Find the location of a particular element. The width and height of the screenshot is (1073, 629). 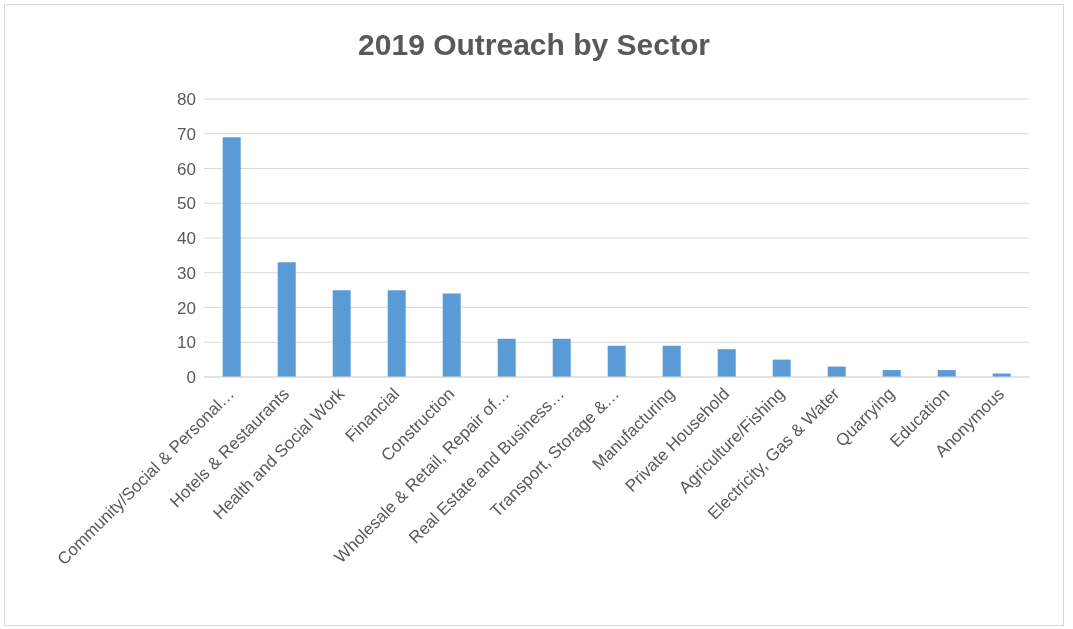

y-tick-label: 0 is located at coordinates (191, 378).